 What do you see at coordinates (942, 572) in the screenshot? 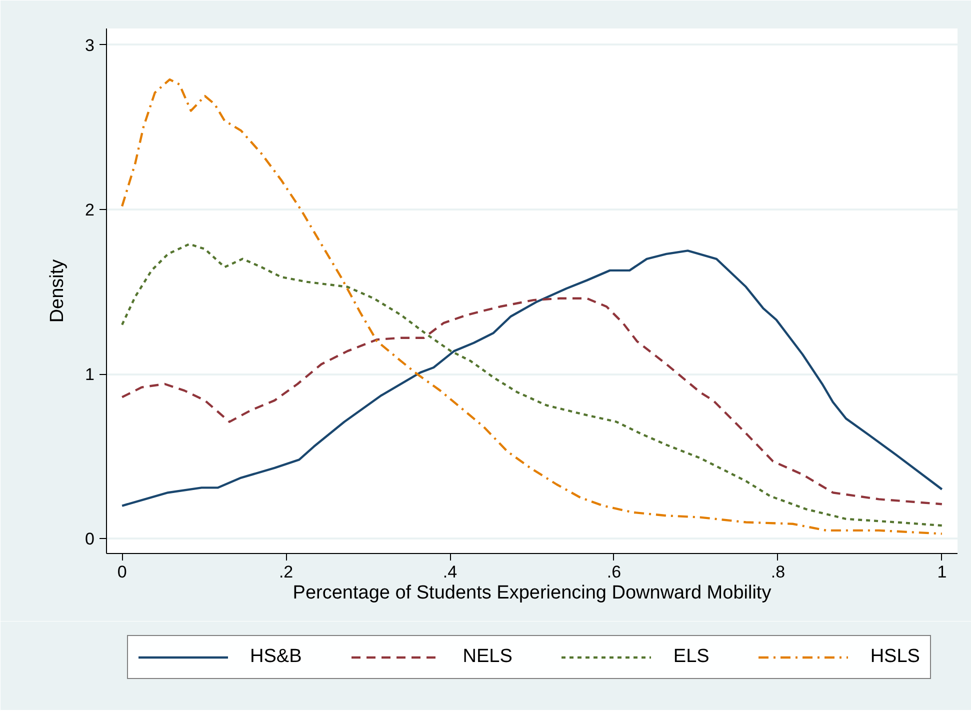
I see `x-tick-label: 1` at bounding box center [942, 572].